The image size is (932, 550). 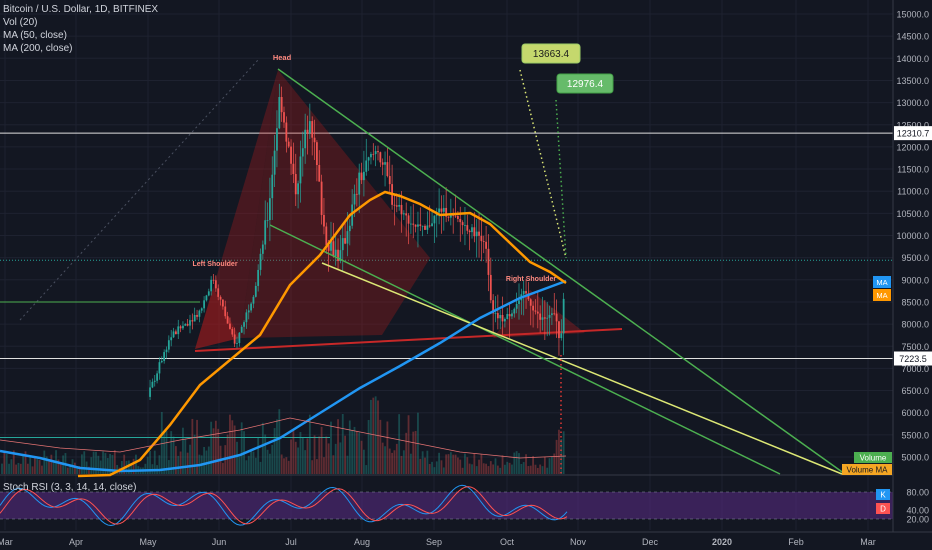 What do you see at coordinates (70, 487) in the screenshot?
I see `stoch-rsi-label: Stoch RSI (3, 3, 14, 14, close)` at bounding box center [70, 487].